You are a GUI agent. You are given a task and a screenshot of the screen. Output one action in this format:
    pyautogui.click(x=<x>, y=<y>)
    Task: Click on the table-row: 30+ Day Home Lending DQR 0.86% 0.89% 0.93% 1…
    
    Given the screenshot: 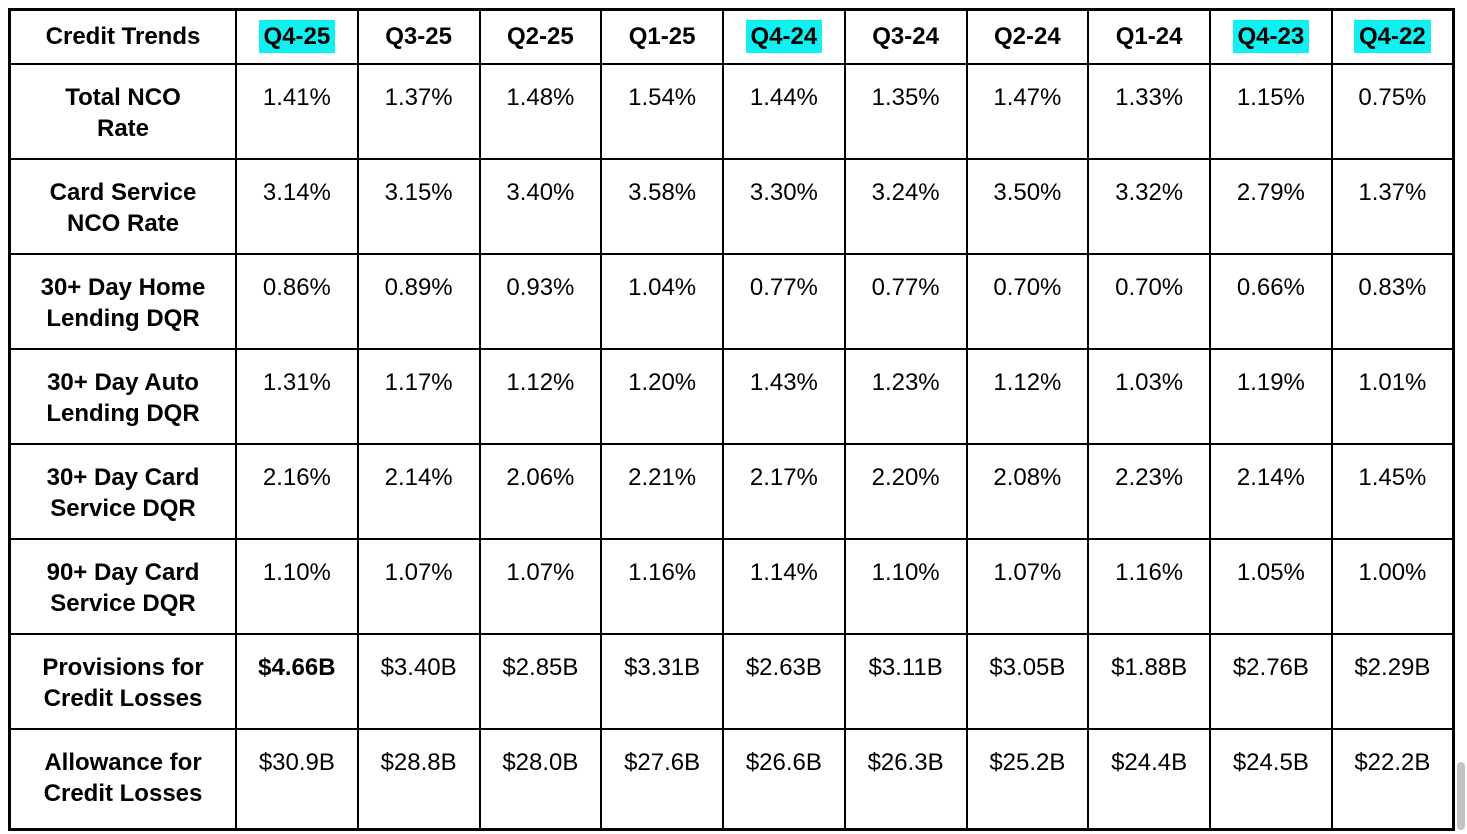 What is the action you would take?
    pyautogui.click(x=731, y=301)
    